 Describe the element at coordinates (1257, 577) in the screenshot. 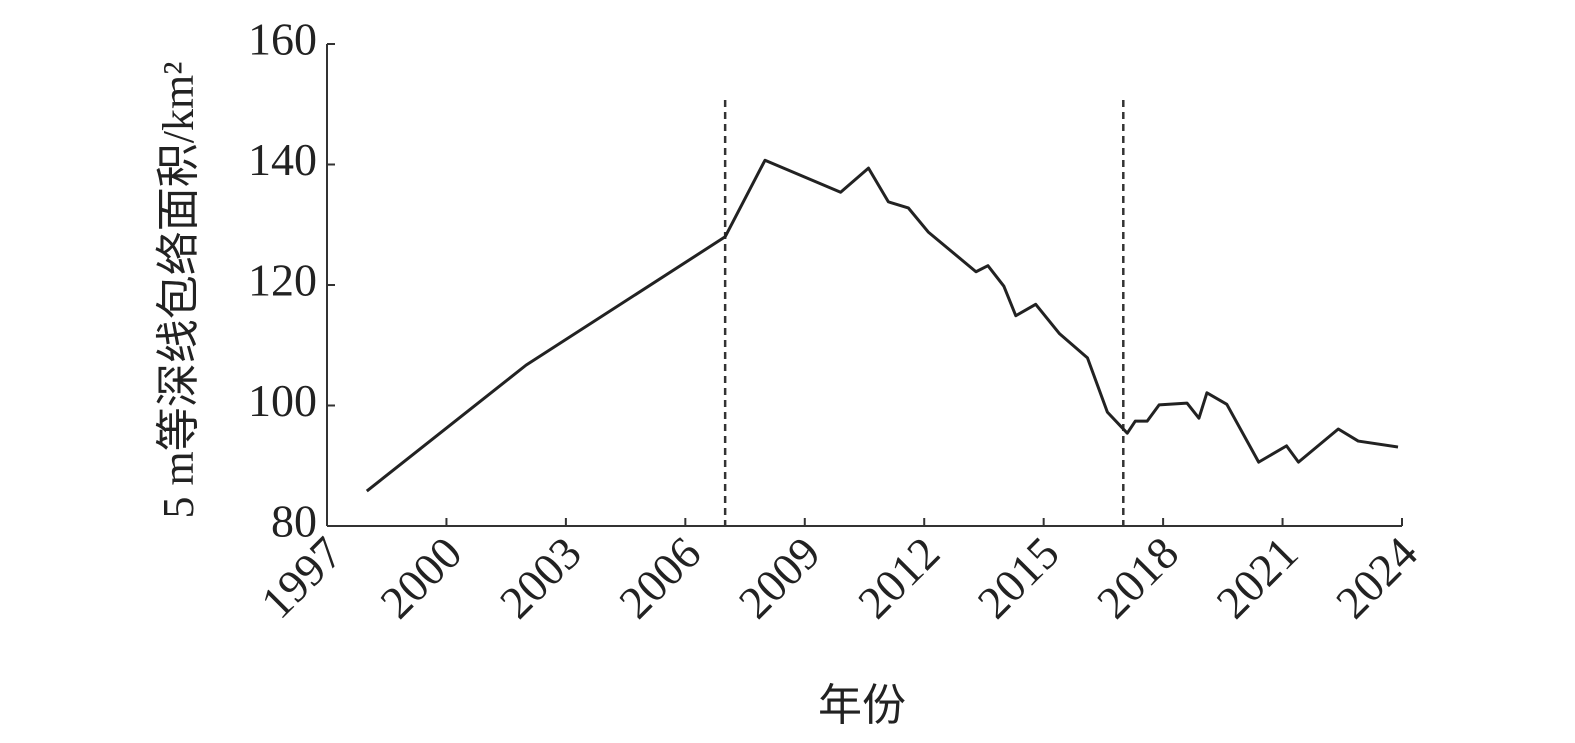

I see `x-tick-label: 2021` at that location.